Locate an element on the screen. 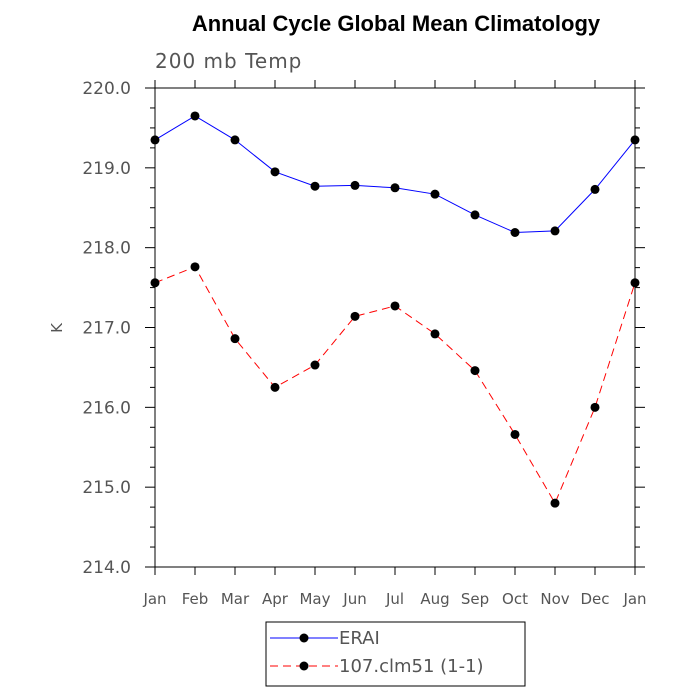  legend-box is located at coordinates (395, 654).